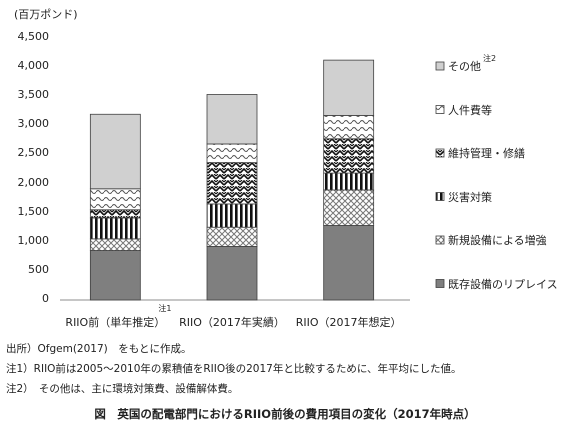  I want to click on x-tick-label: RIIO（2017年実績）, so click(232, 322).